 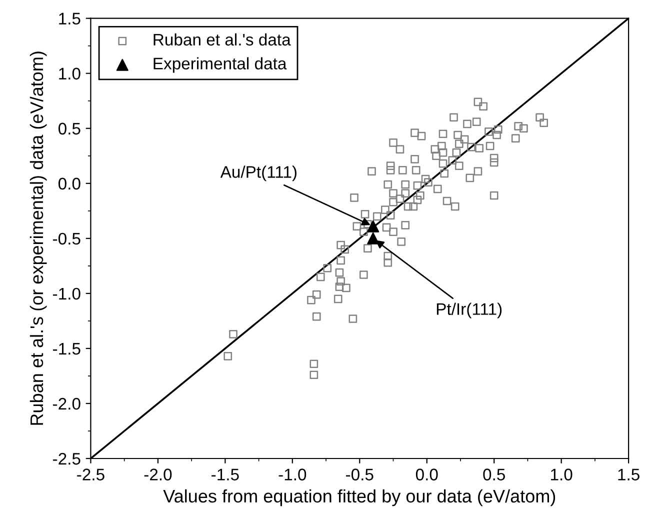 What do you see at coordinates (258, 174) in the screenshot?
I see `annotation: Au/Pt(111)` at bounding box center [258, 174].